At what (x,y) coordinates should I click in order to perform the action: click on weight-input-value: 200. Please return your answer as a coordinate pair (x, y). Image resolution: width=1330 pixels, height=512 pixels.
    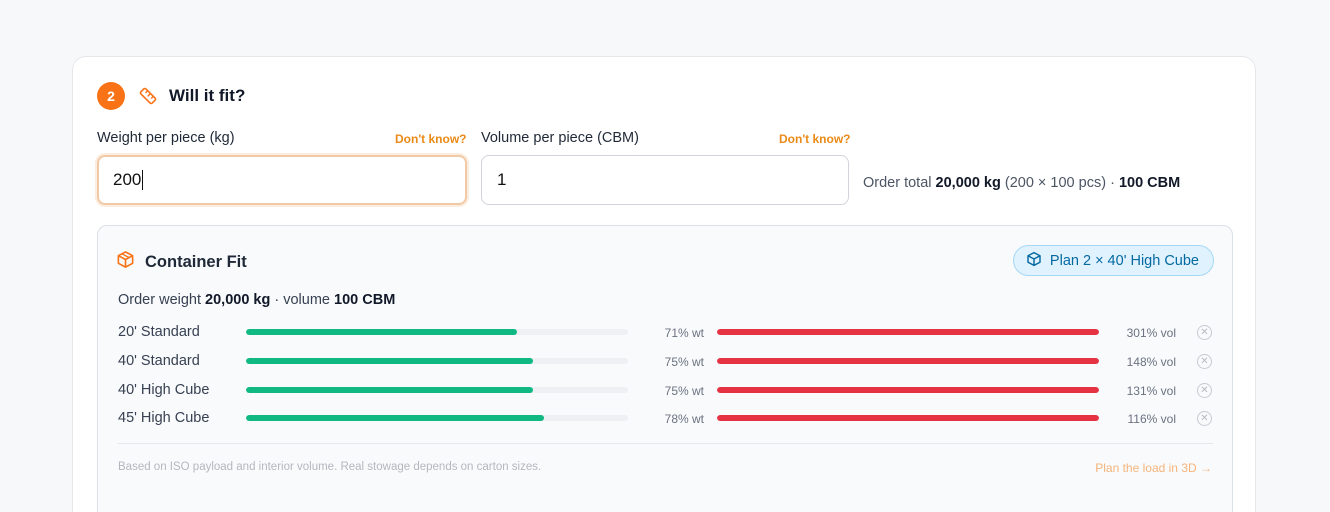
    Looking at the image, I should click on (127, 179).